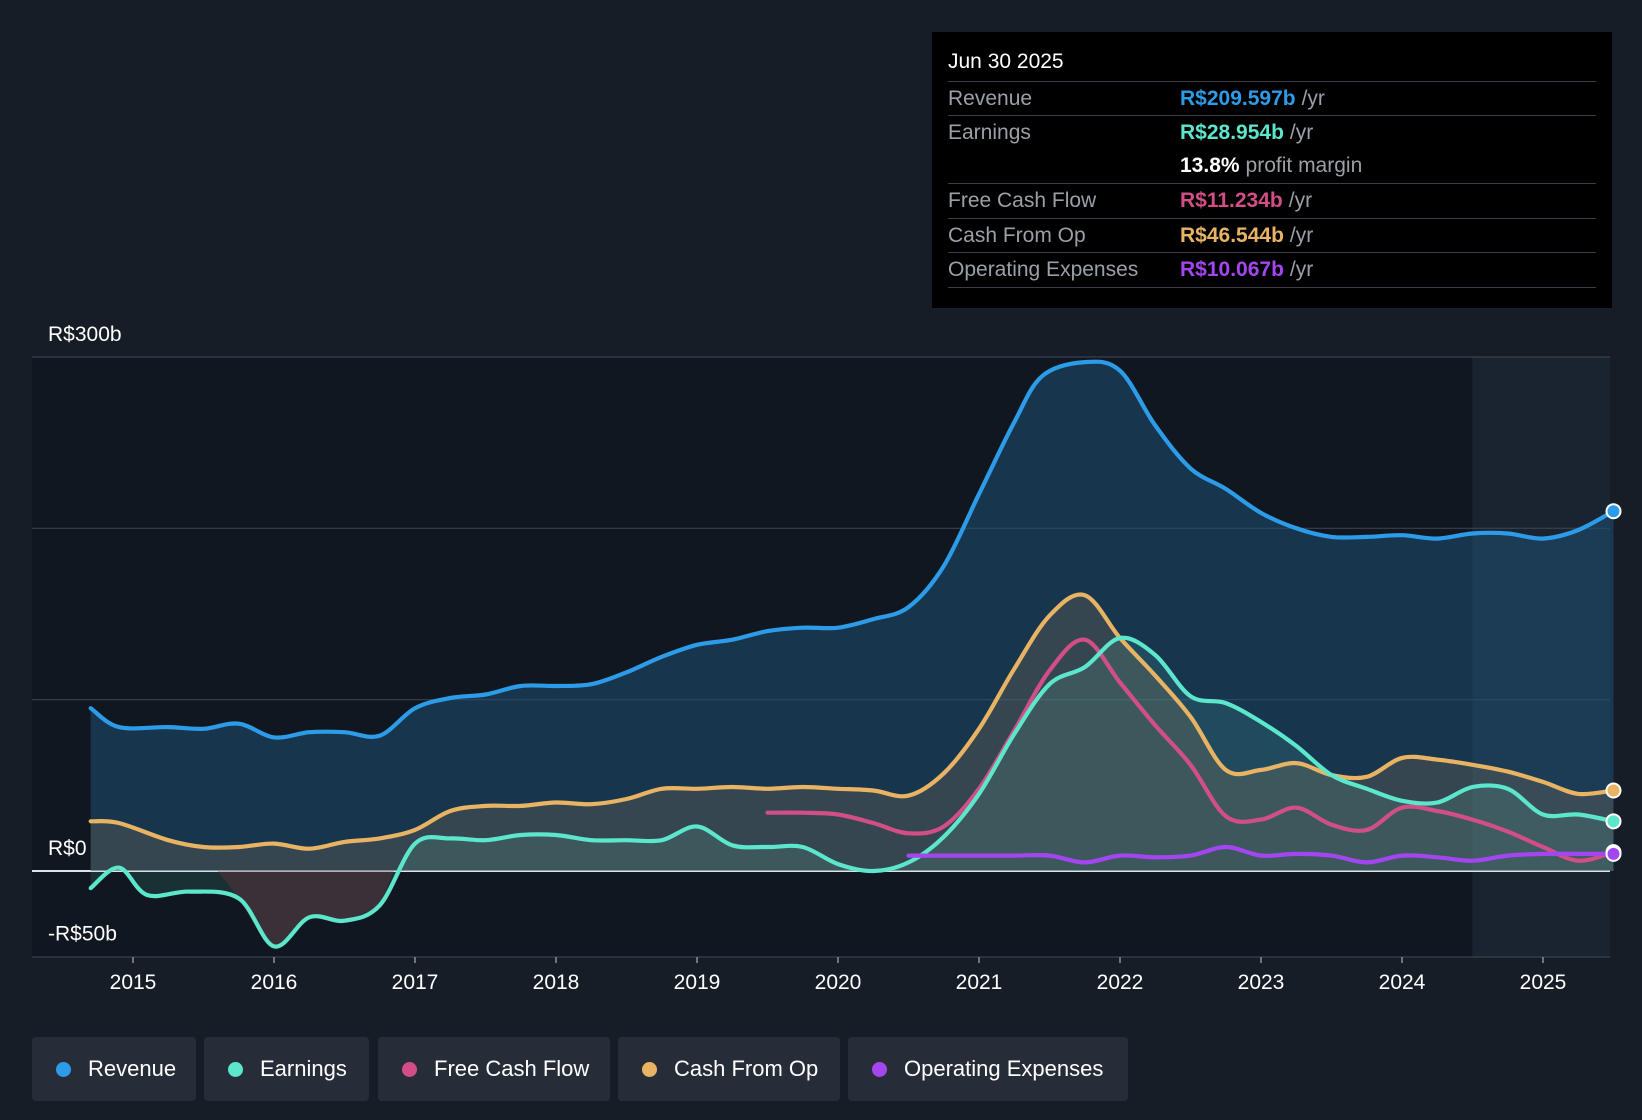  What do you see at coordinates (979, 982) in the screenshot?
I see `x-tick-label: 2021` at bounding box center [979, 982].